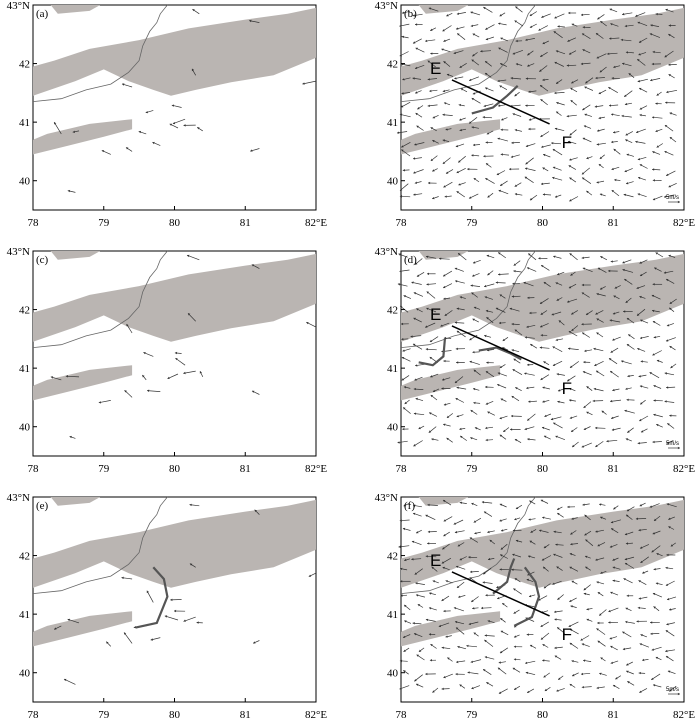  I want to click on panel-c: (c) 78 79 80 81 82°E 43°N 42 41 40, so click(167, 360).